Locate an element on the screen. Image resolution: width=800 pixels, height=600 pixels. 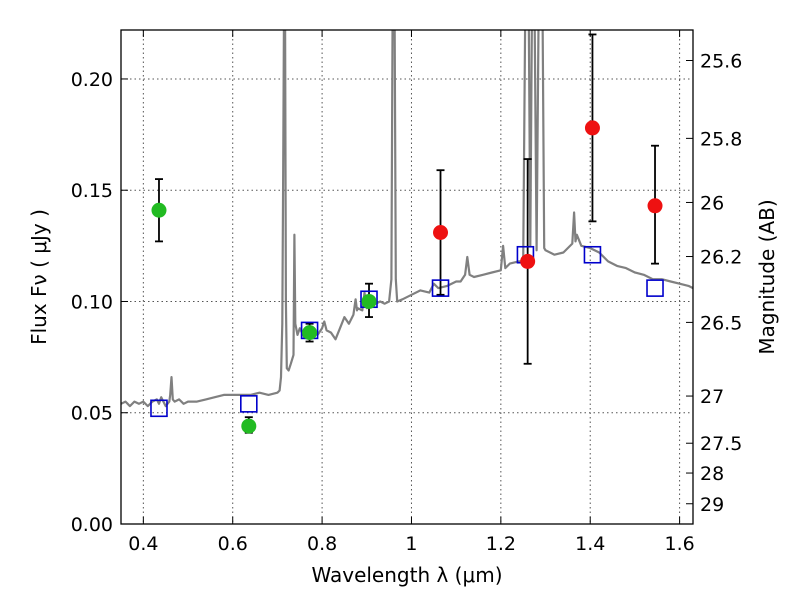
right-tick-label: 27 is located at coordinates (712, 397).